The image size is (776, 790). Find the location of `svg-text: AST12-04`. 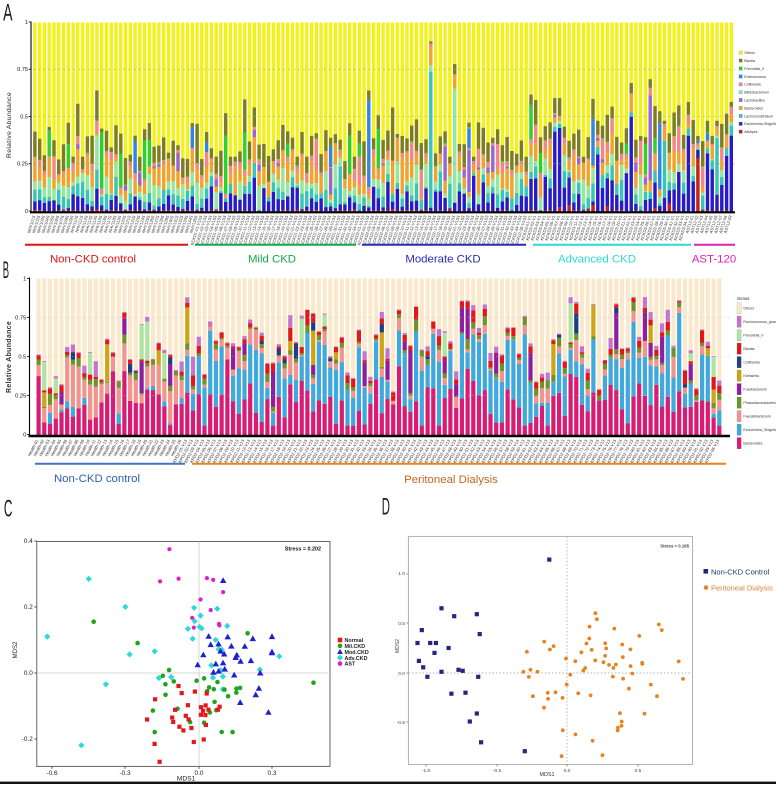

svg-text: AST12-04 is located at coordinates (704, 224).